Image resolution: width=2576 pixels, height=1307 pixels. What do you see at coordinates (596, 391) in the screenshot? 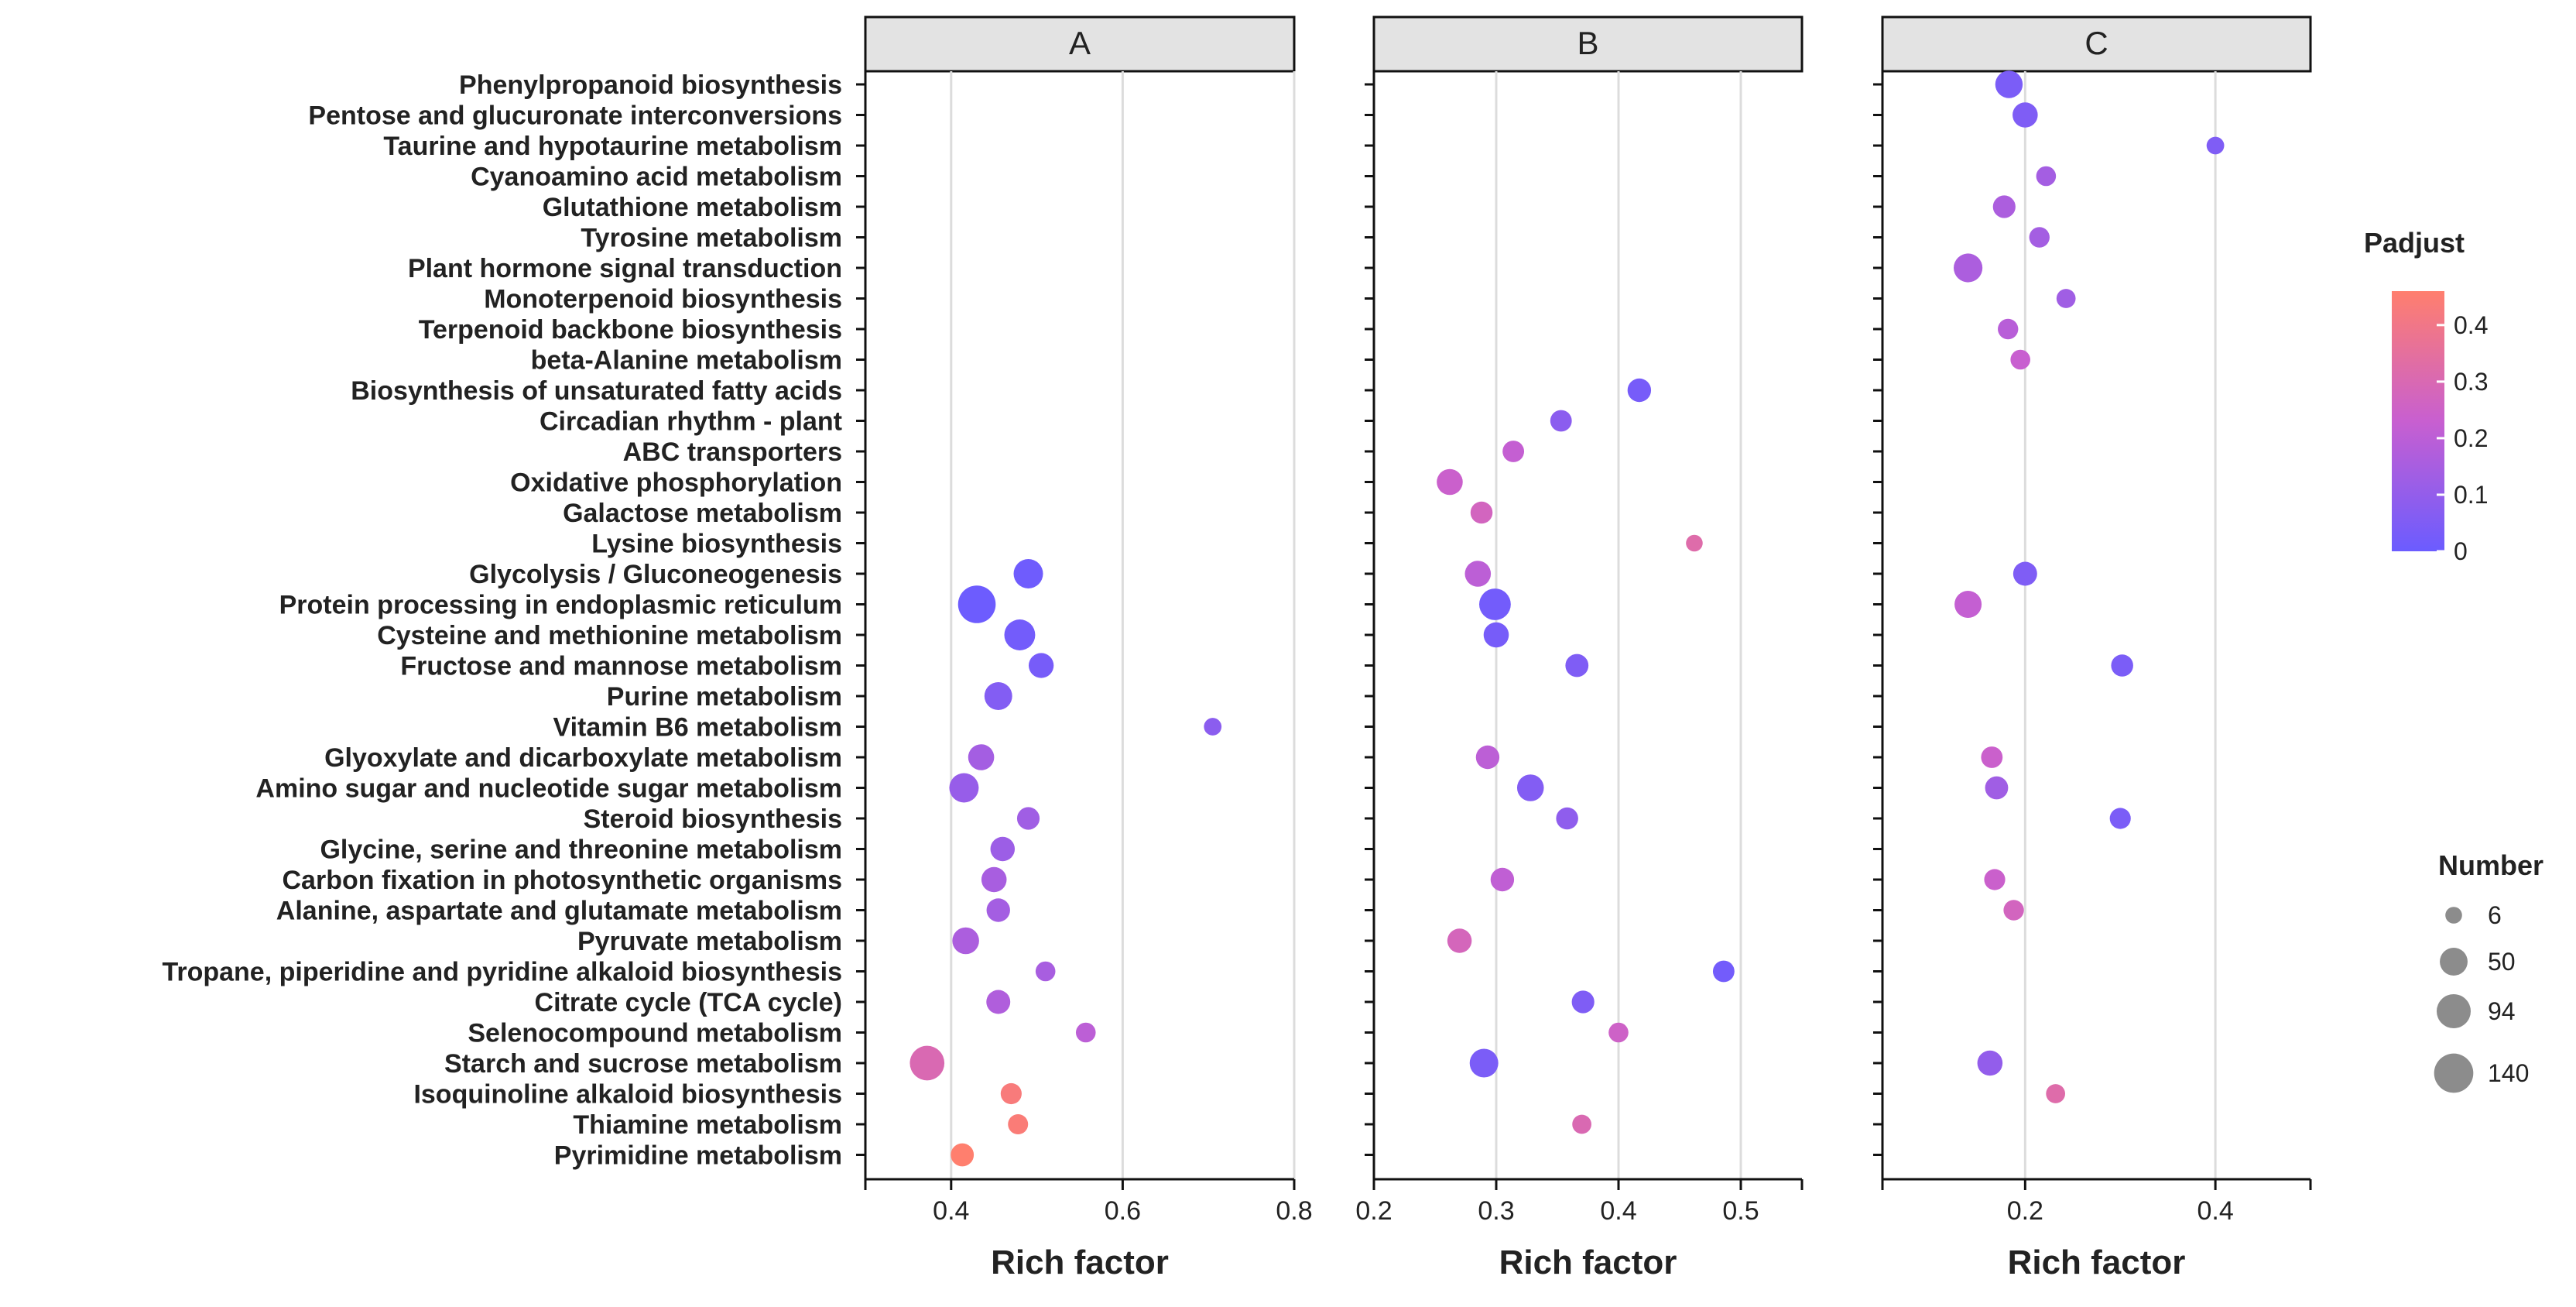
I see `pathway-label: Biosynthesis of unsaturated fatty acids` at bounding box center [596, 391].